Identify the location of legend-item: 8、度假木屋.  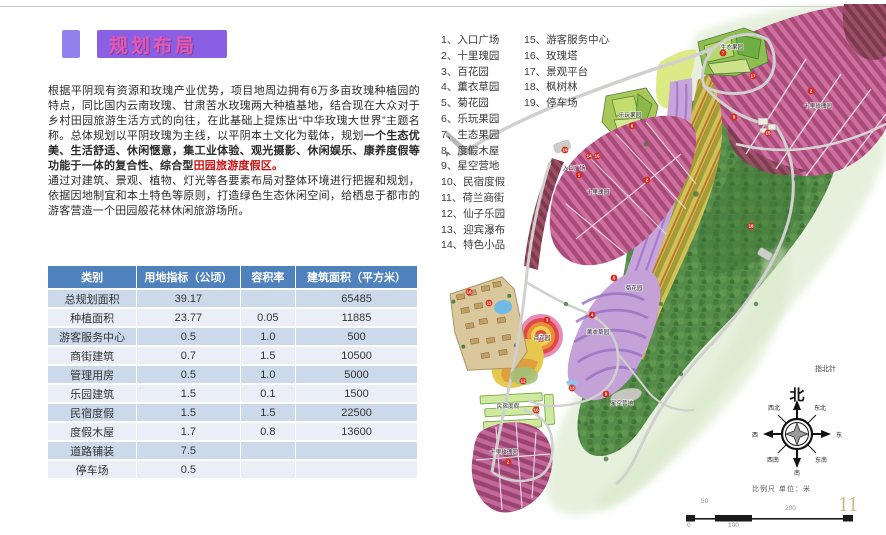
(470, 150).